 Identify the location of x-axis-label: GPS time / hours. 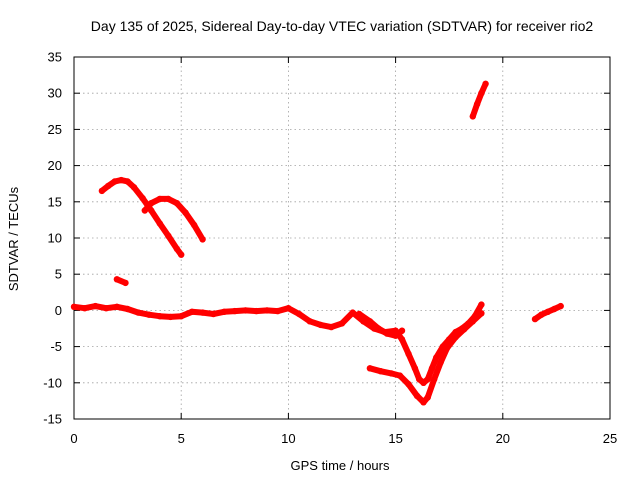
(340, 465).